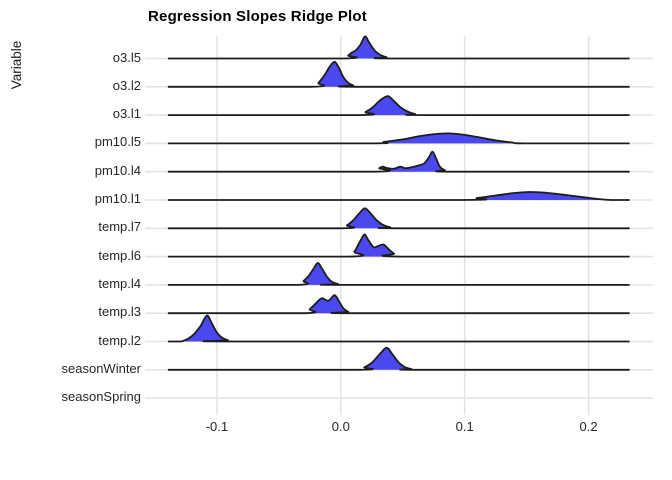  I want to click on y-axis-label-temp.l3: temp.l3, so click(119, 312).